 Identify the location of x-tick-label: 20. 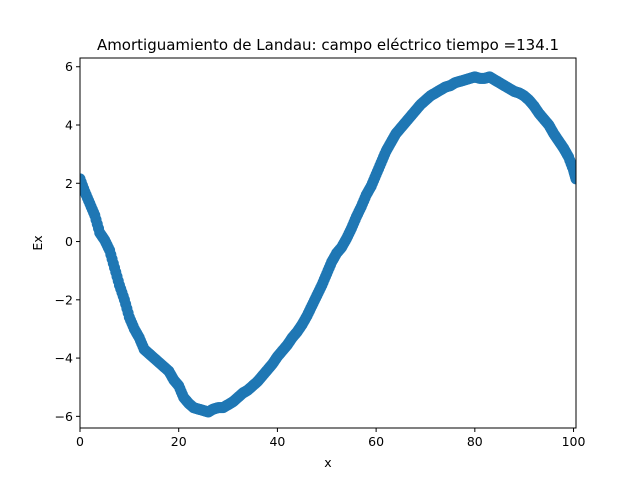
(179, 441).